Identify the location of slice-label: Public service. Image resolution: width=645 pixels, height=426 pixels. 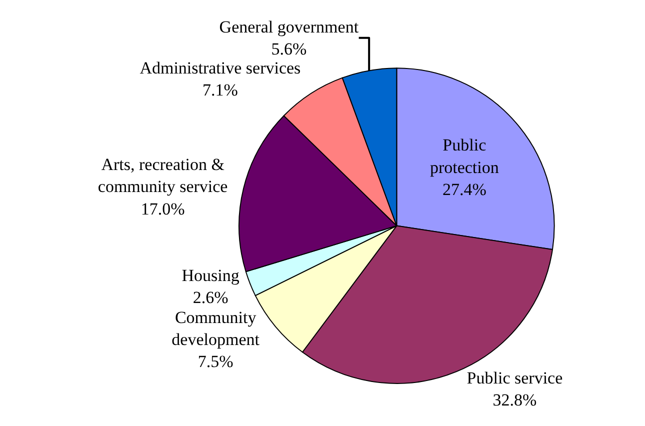
(514, 378).